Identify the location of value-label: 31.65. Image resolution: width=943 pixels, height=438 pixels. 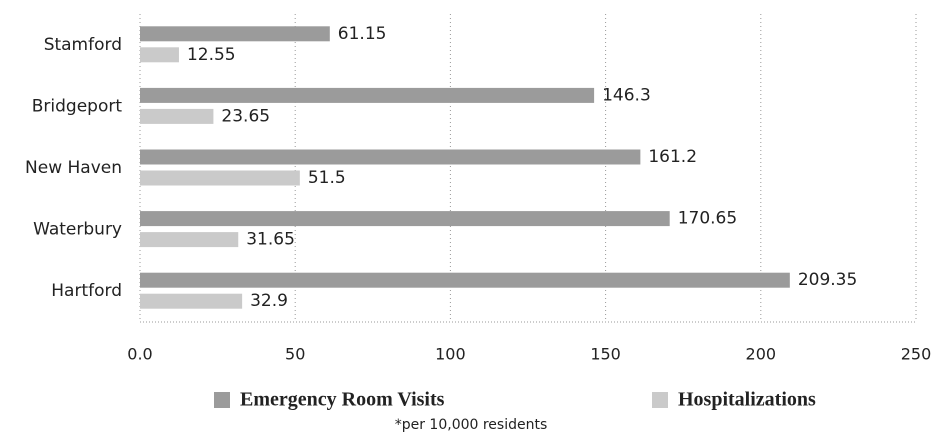
(270, 240).